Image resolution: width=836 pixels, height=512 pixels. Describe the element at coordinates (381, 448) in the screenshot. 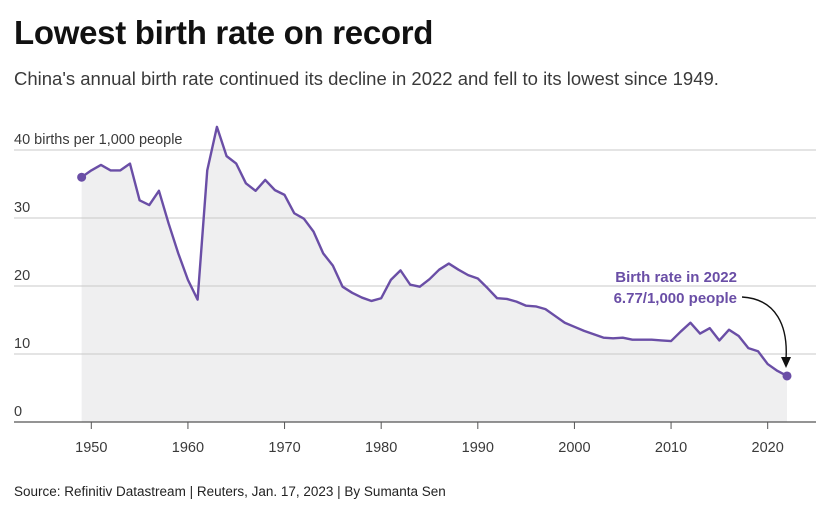

I see `x-tick-label: 1980` at that location.